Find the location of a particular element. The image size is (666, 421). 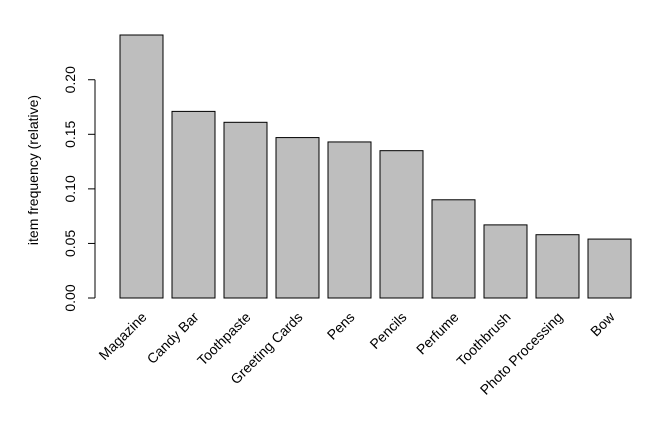

y-tick-label: 0.20 is located at coordinates (70, 79).